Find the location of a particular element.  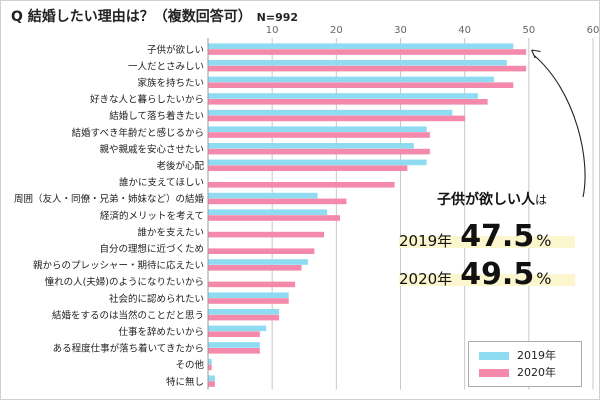

category-label: 社会的に認められたい is located at coordinates (156, 299).